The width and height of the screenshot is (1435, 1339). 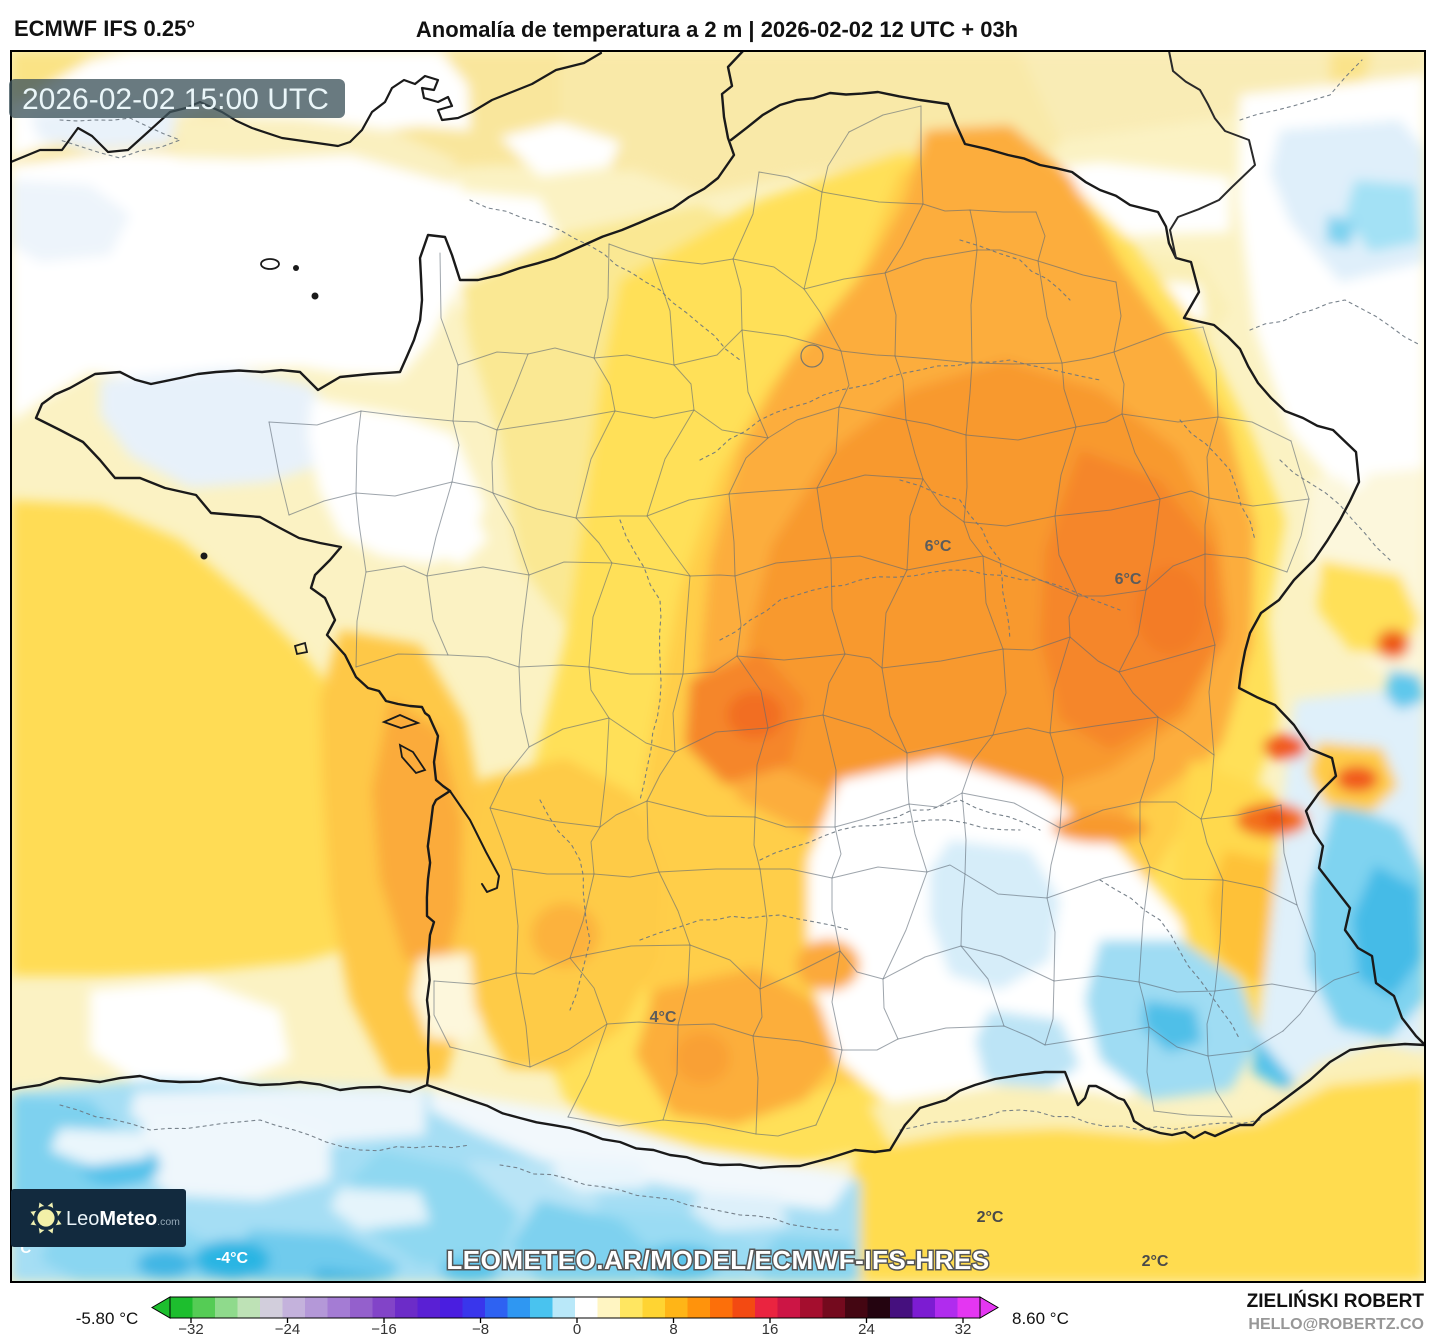 What do you see at coordinates (232, 1258) in the screenshot?
I see `svg-text: -4°C` at bounding box center [232, 1258].